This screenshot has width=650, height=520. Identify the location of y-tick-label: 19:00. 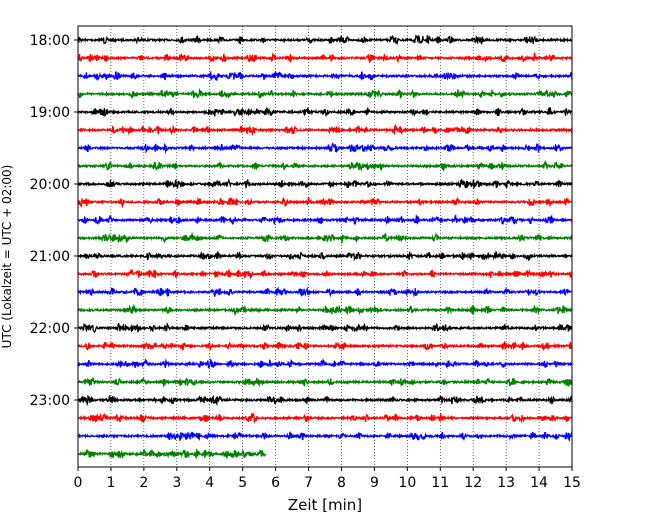
(50, 113).